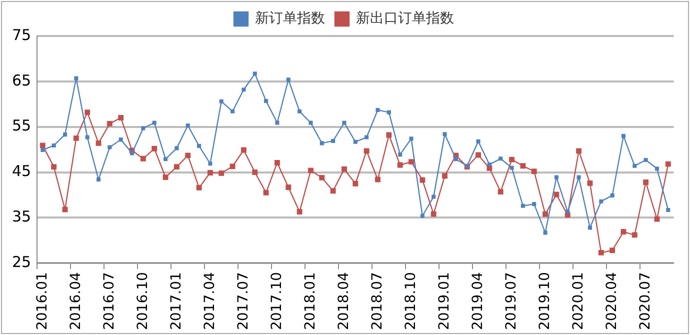  What do you see at coordinates (276, 301) in the screenshot?
I see `x-tick-label: 2017.10` at bounding box center [276, 301].